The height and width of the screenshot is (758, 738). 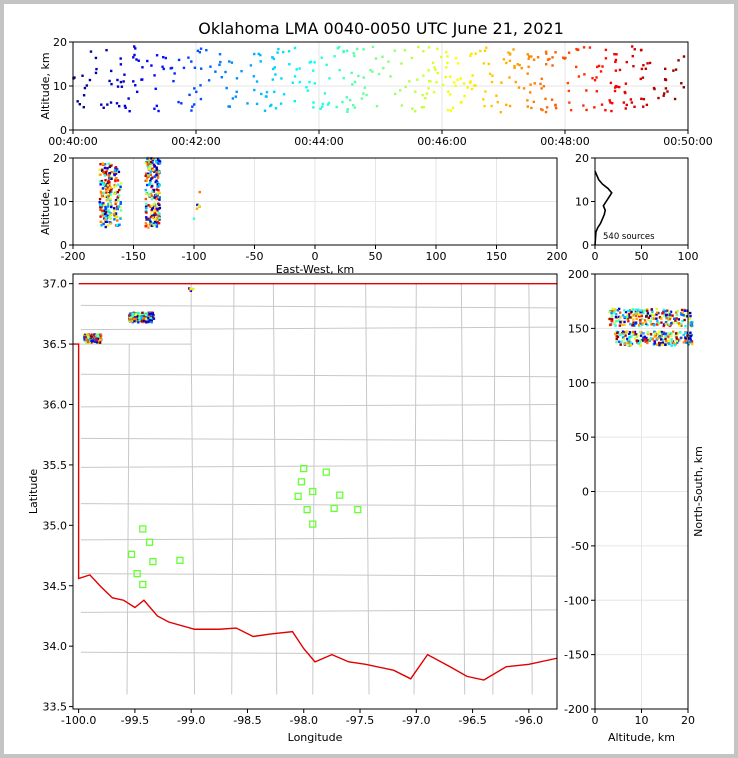 What do you see at coordinates (60, 202) in the screenshot?
I see `y-tick-label: 10` at bounding box center [60, 202].